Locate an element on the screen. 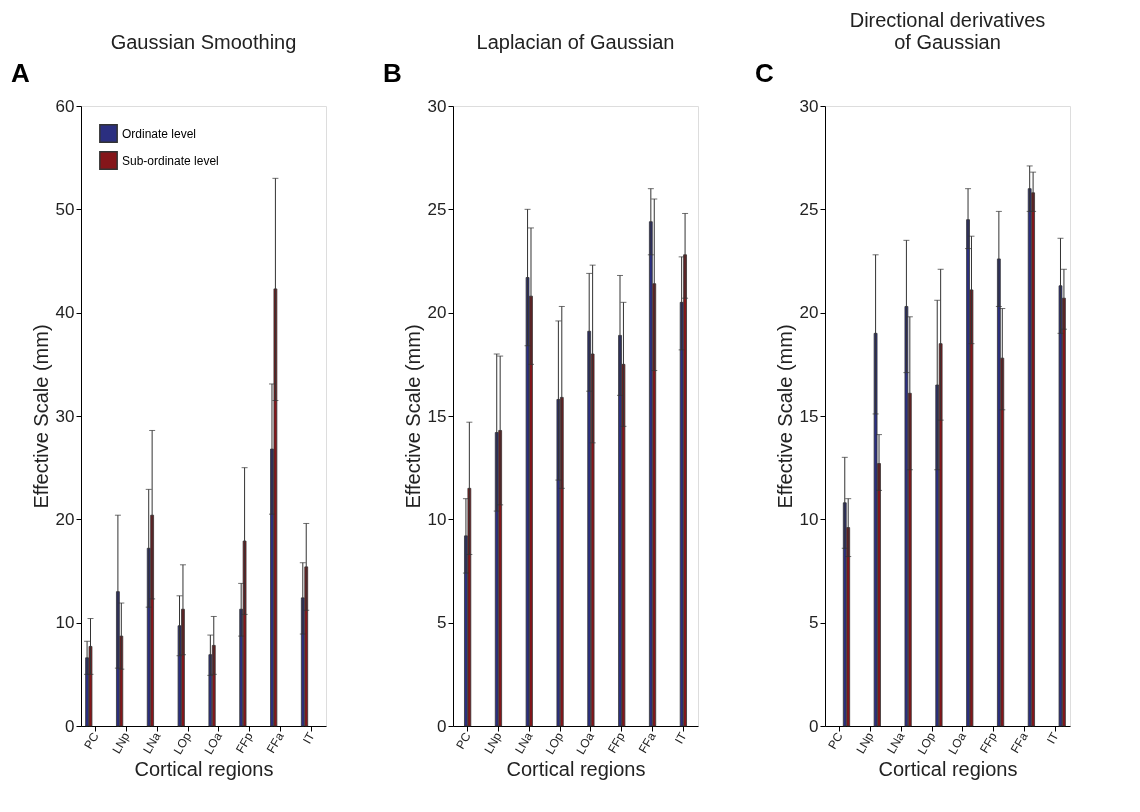 The image size is (1140, 812). y-tick-label: 40 is located at coordinates (65, 313).